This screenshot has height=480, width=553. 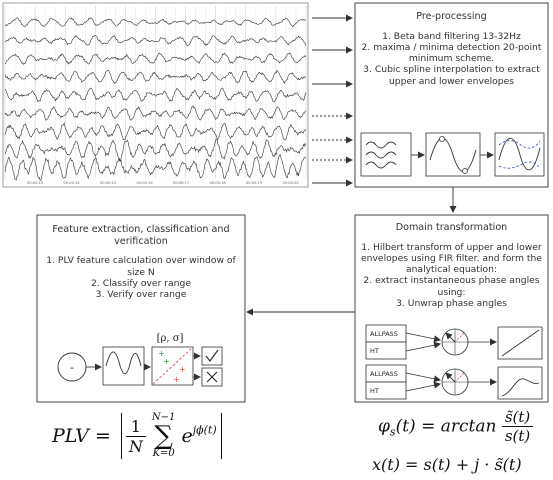 What do you see at coordinates (254, 183) in the screenshot?
I see `eeg-time-label: 00:00:19` at bounding box center [254, 183].